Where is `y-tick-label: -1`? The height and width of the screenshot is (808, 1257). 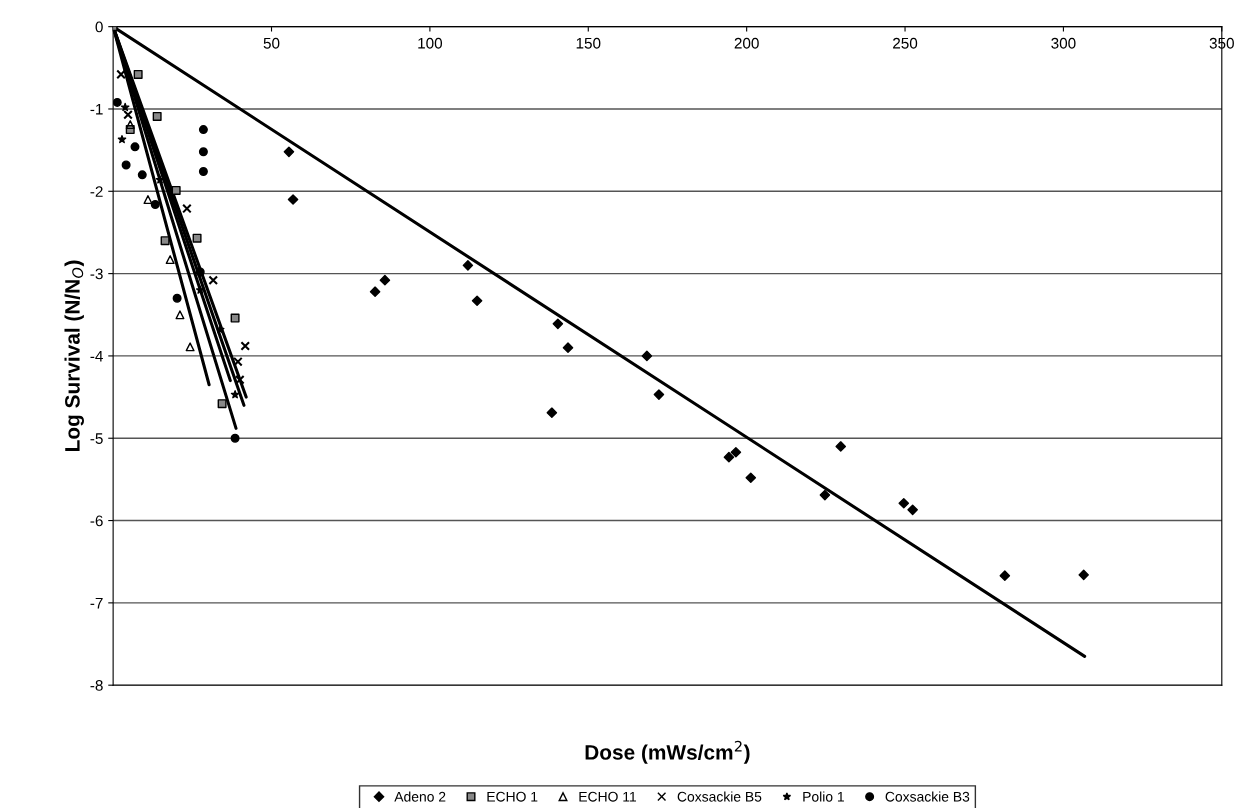
y-tick-label: -1 is located at coordinates (96, 109).